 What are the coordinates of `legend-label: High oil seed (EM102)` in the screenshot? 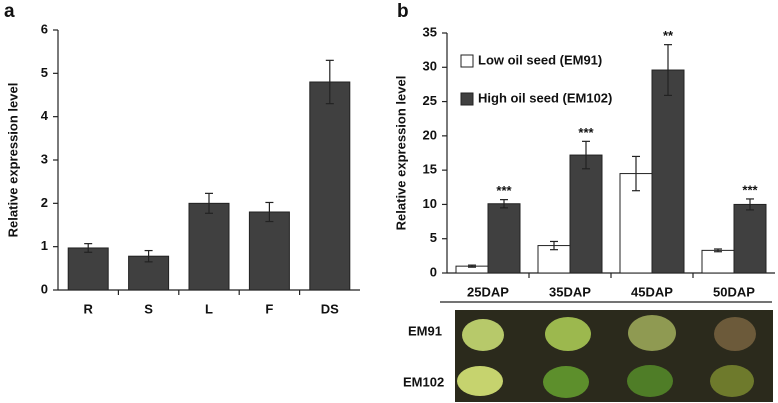 It's located at (545, 97).